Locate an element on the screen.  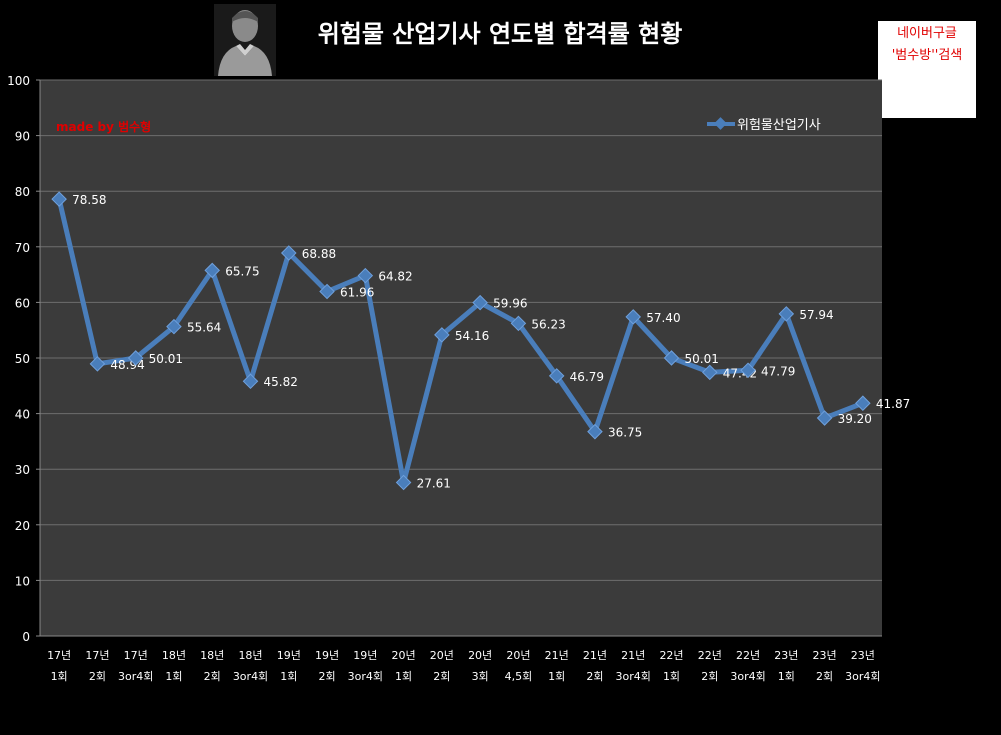
data-label: 64.82 is located at coordinates (395, 277).